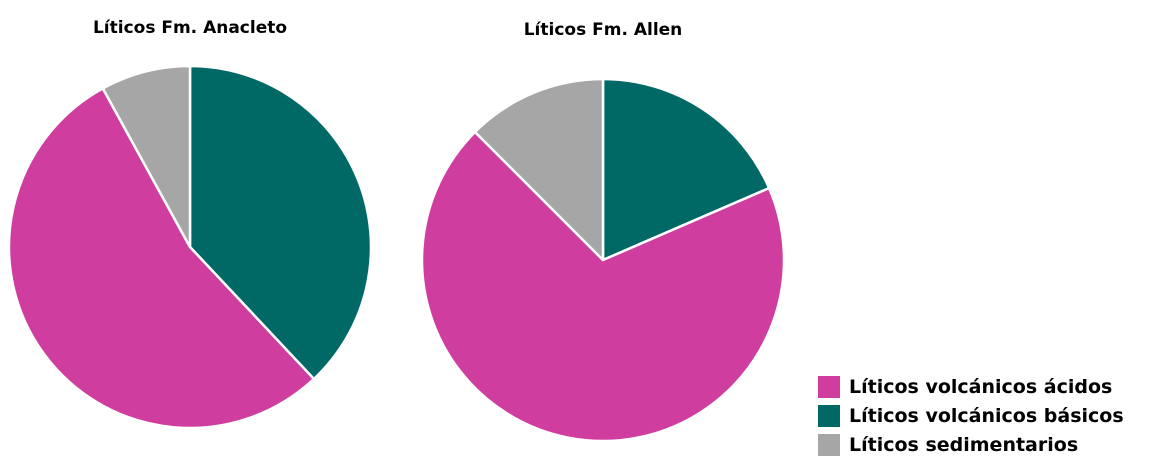 This screenshot has height=459, width=1159. Describe the element at coordinates (829, 386) in the screenshot. I see `legend-swatch-acidos` at that location.